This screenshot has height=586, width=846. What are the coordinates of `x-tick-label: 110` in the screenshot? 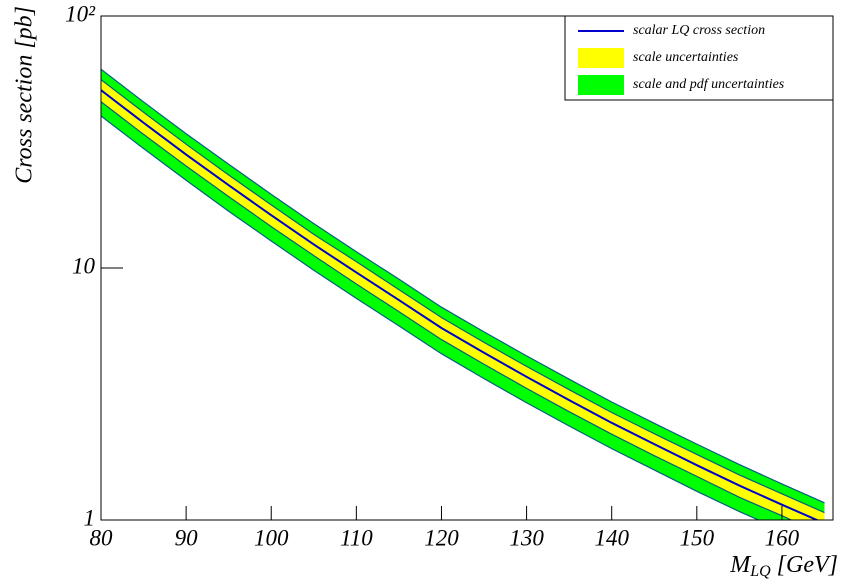 It's located at (356, 537).